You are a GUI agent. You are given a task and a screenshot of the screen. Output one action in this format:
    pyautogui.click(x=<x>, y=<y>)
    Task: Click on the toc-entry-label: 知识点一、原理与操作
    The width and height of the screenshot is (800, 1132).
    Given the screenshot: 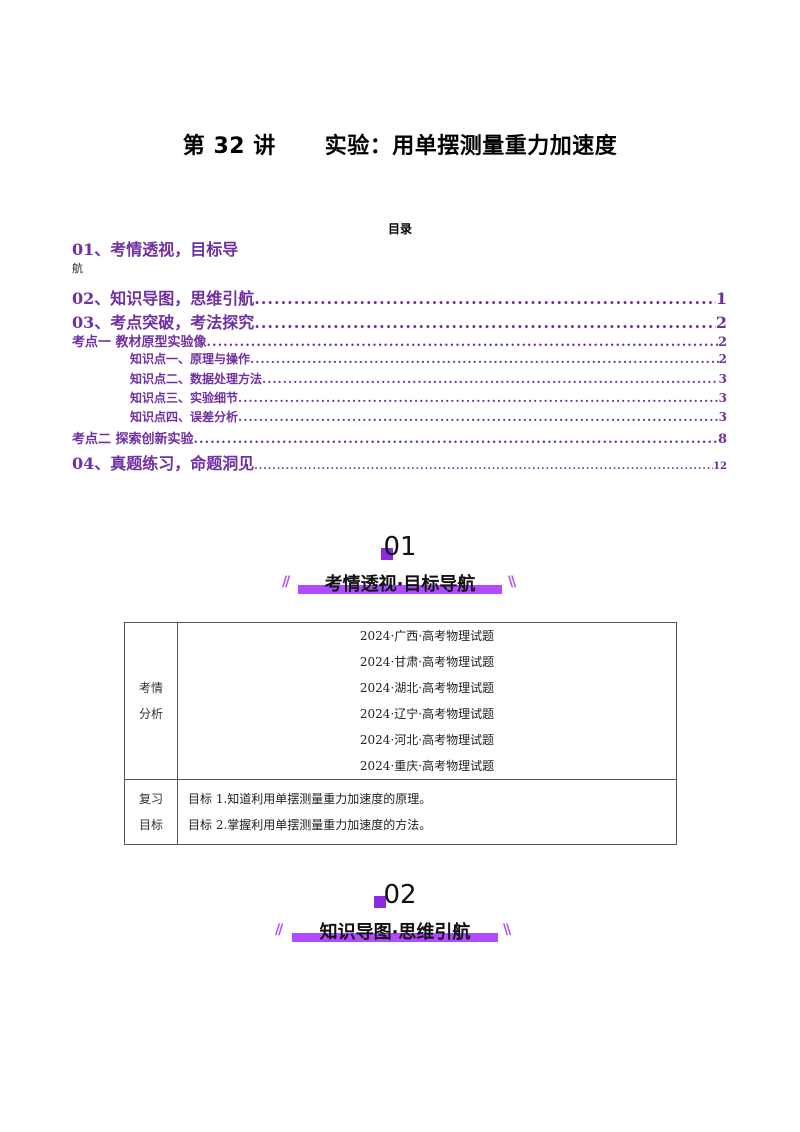 What is the action you would take?
    pyautogui.click(x=190, y=359)
    